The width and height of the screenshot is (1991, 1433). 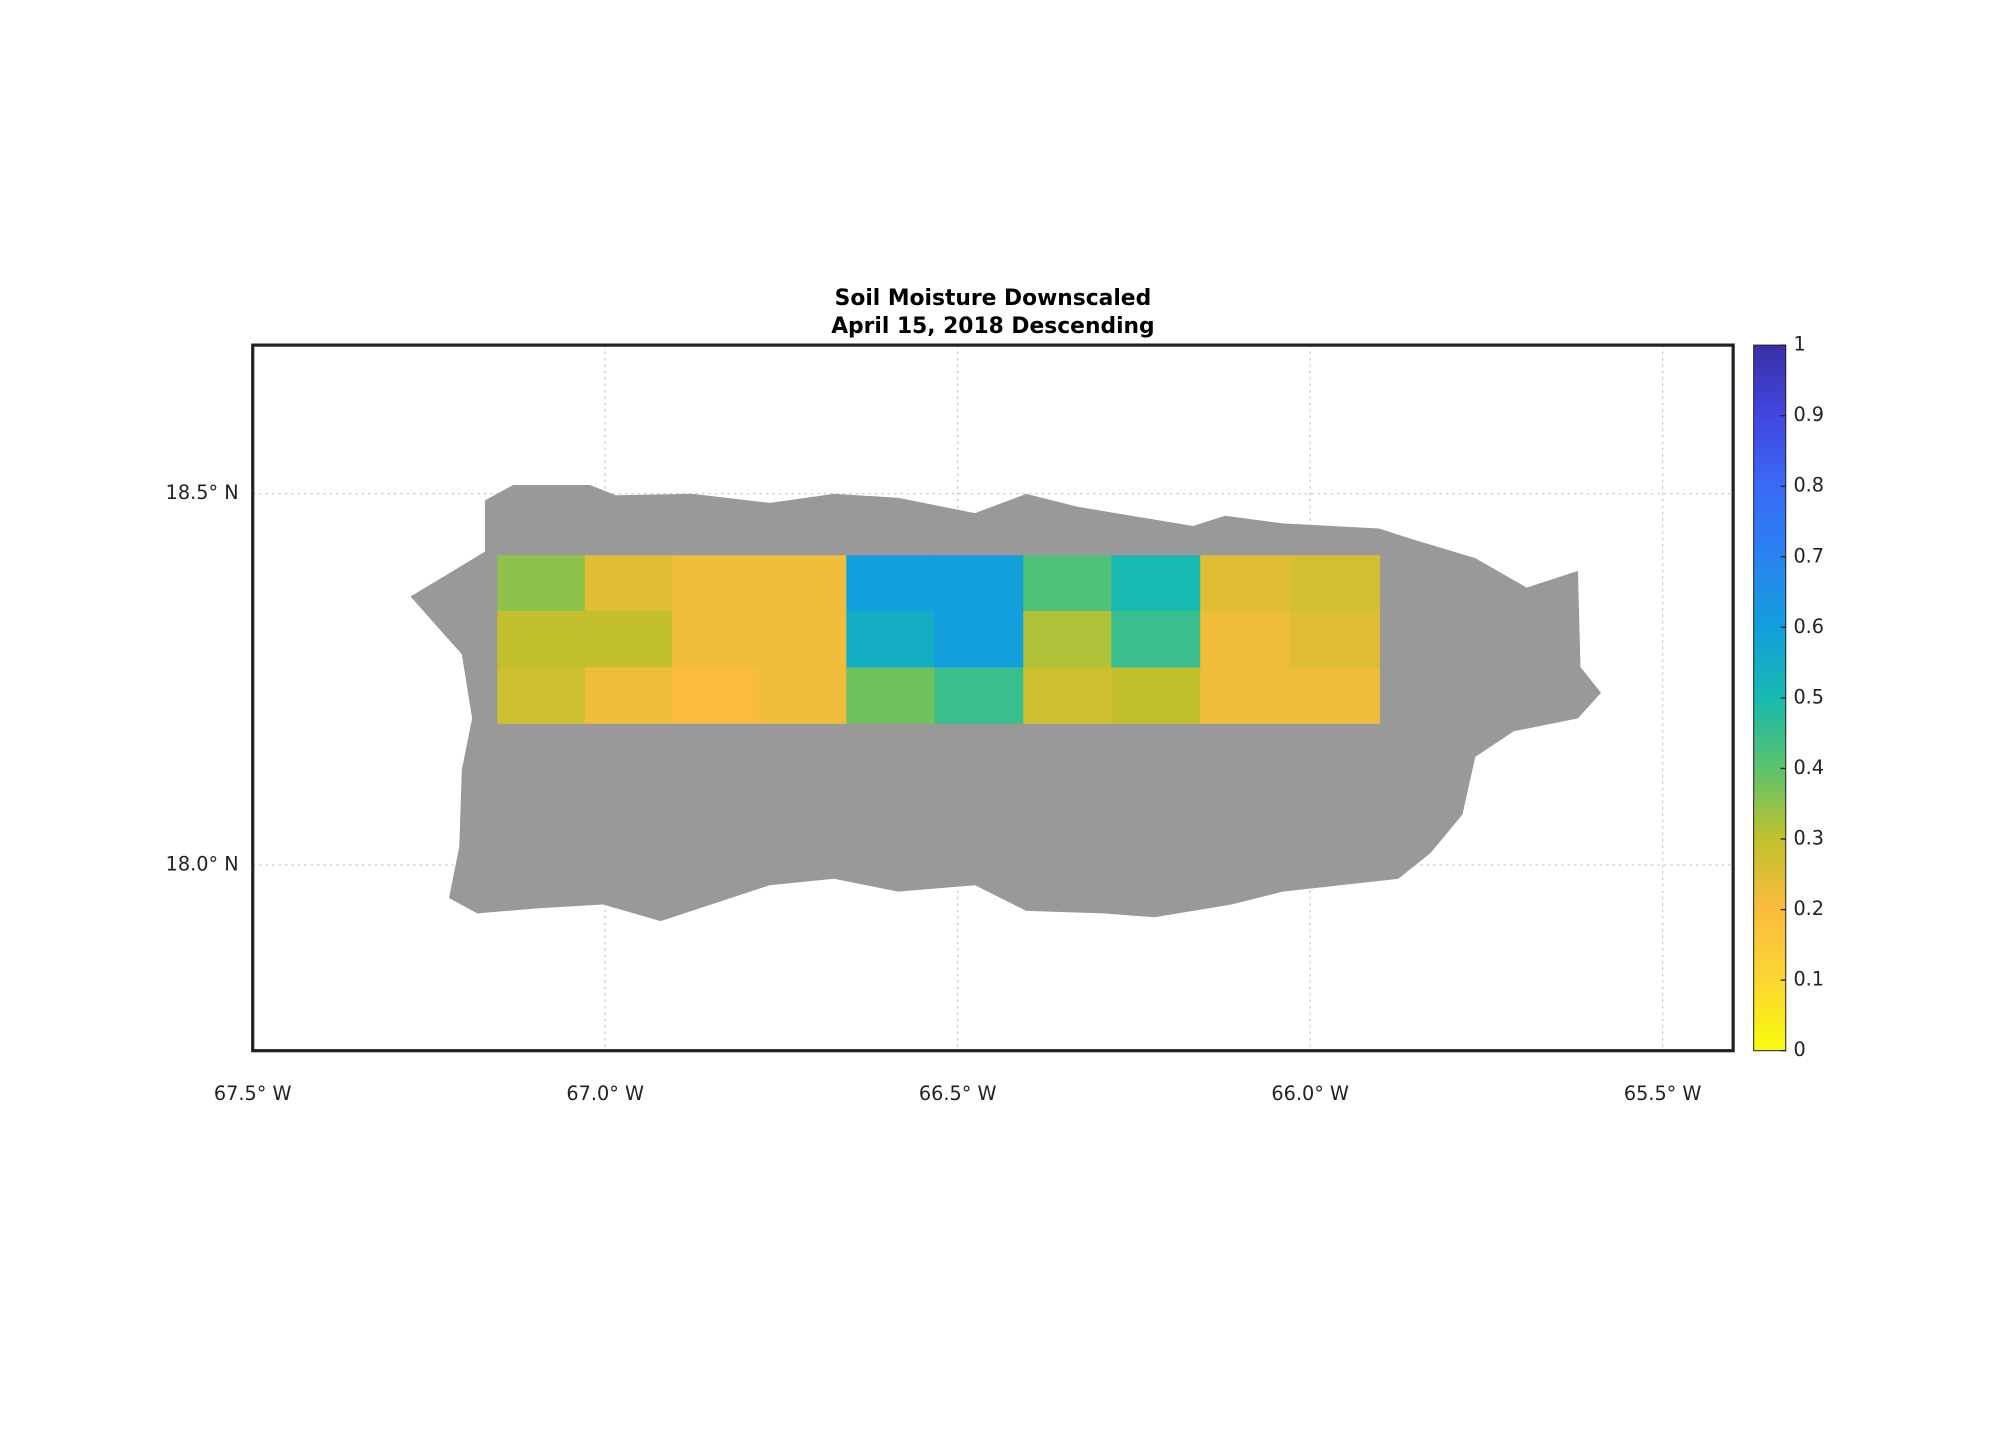 I want to click on colorbar-tick-label: 1, so click(x=1799, y=344).